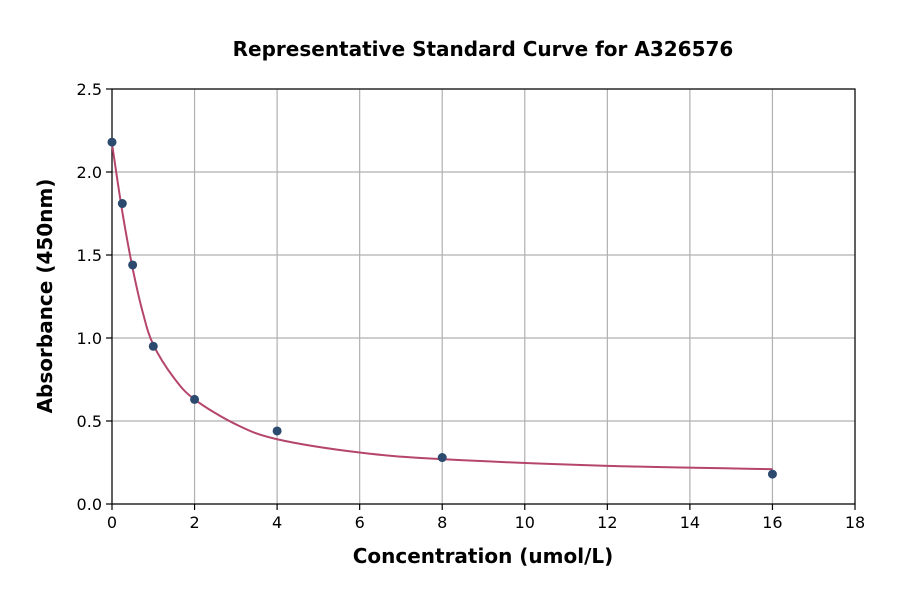  I want to click on y-axis-label: Absorbance (450nm), so click(45, 296).